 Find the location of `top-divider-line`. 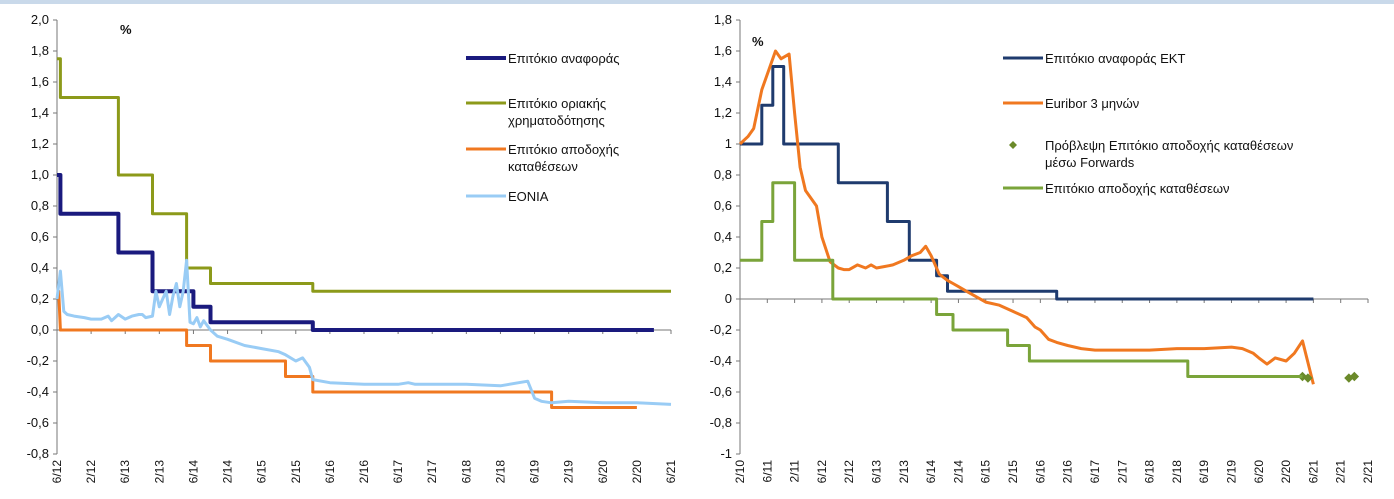

top-divider-line is located at coordinates (697, 2).